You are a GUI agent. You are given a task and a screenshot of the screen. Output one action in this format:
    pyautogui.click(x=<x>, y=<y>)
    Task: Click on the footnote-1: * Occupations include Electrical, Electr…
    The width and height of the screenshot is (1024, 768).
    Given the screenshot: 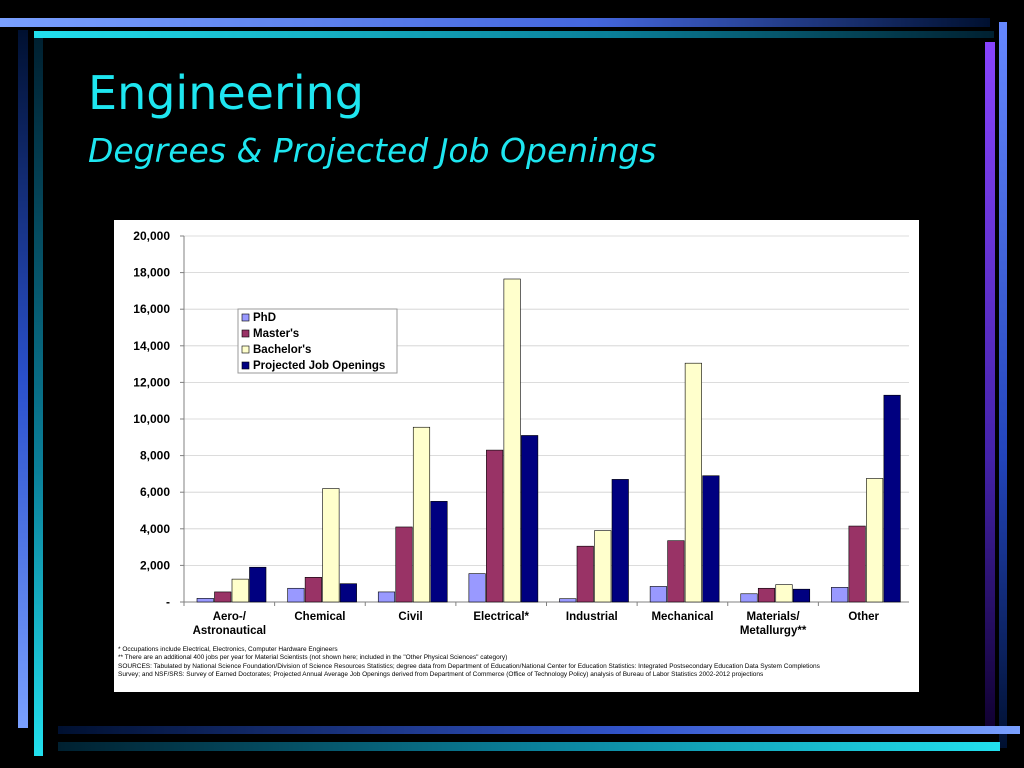 What is the action you would take?
    pyautogui.click(x=228, y=649)
    